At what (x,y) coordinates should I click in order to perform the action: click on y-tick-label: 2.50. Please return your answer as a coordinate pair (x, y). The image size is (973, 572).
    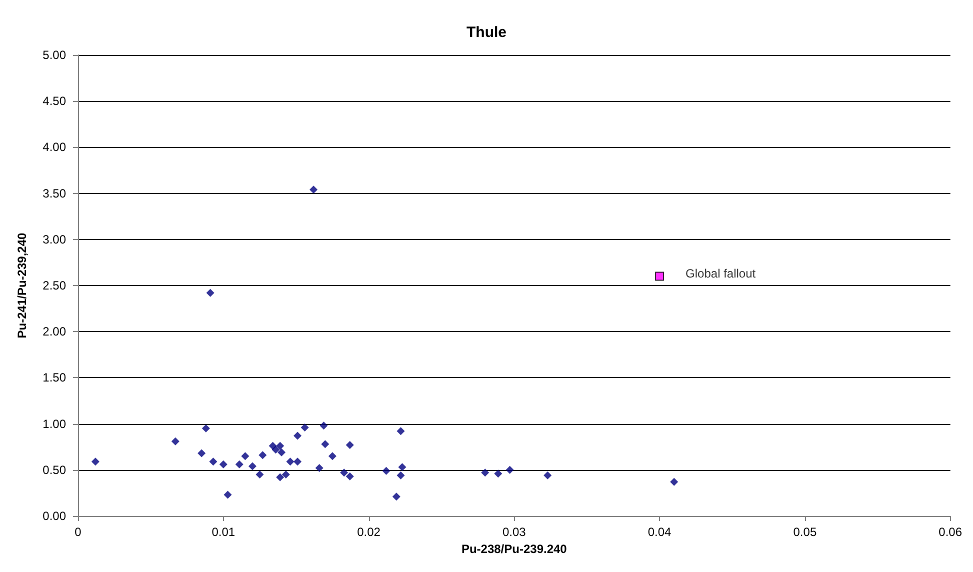
    Looking at the image, I should click on (54, 285).